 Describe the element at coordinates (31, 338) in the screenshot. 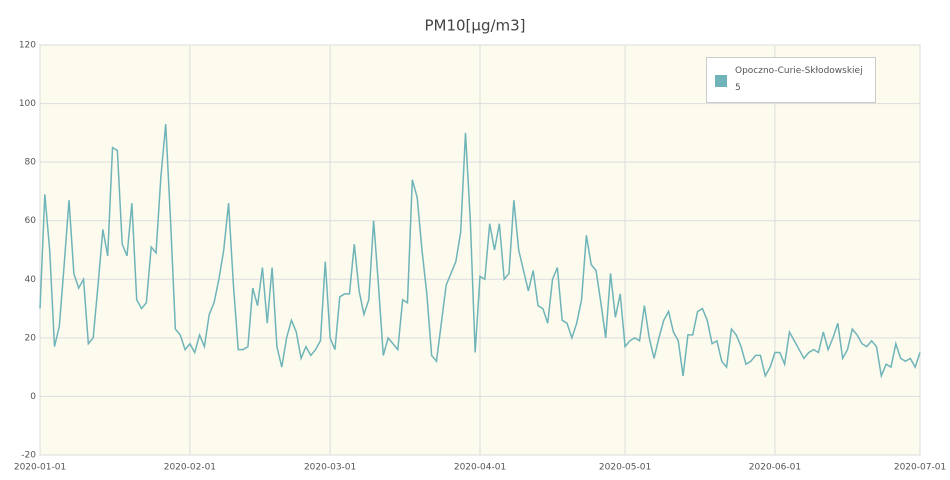

I see `y-tick-label: 20` at that location.